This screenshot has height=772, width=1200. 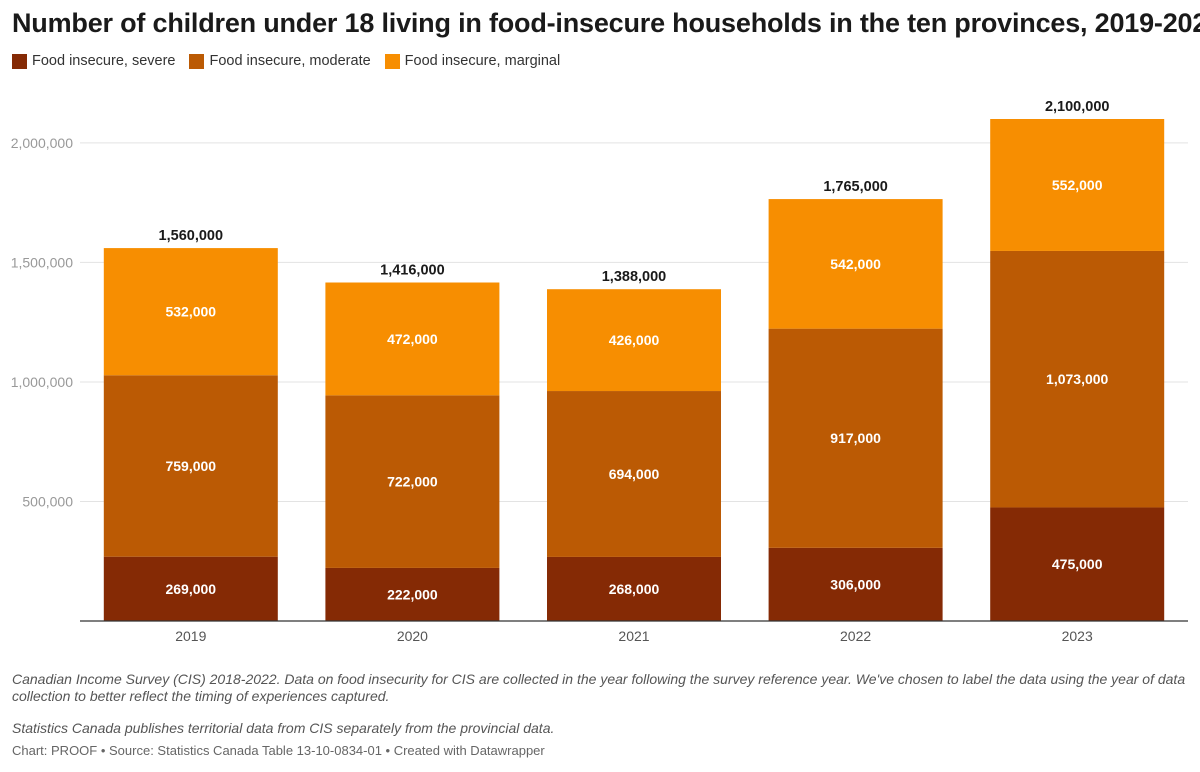 I want to click on total-value-label: 2,100,000, so click(x=1077, y=107).